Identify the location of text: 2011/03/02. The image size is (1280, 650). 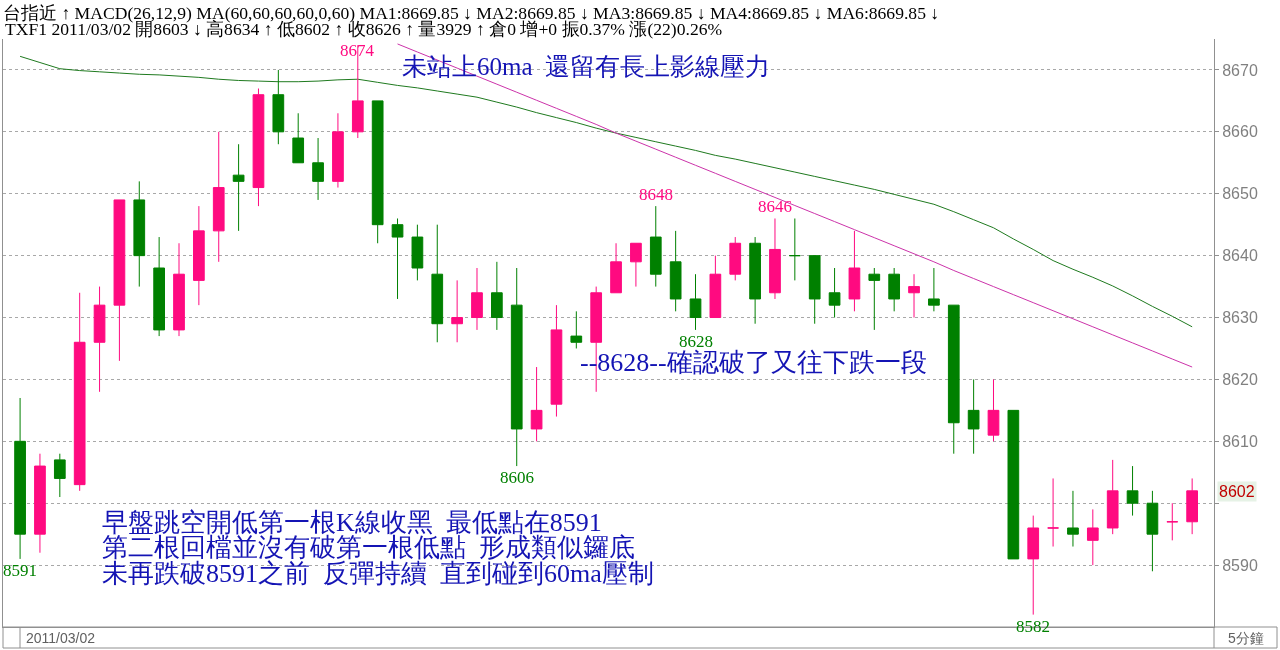
(61, 638).